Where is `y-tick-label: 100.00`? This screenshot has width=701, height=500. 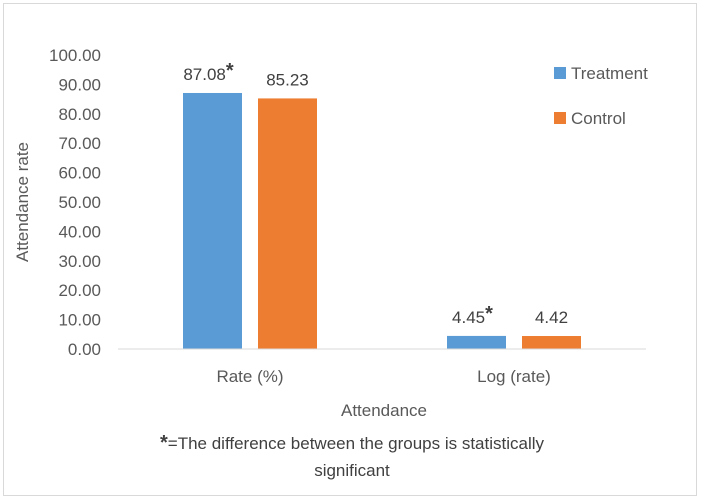
y-tick-label: 100.00 is located at coordinates (75, 55).